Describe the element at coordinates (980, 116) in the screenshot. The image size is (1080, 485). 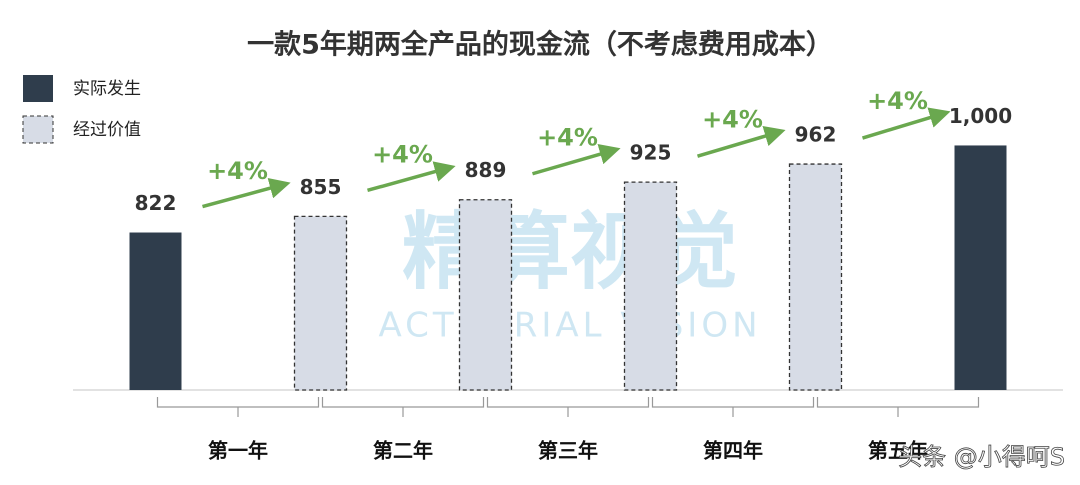
I see `value-label: 1,000` at that location.